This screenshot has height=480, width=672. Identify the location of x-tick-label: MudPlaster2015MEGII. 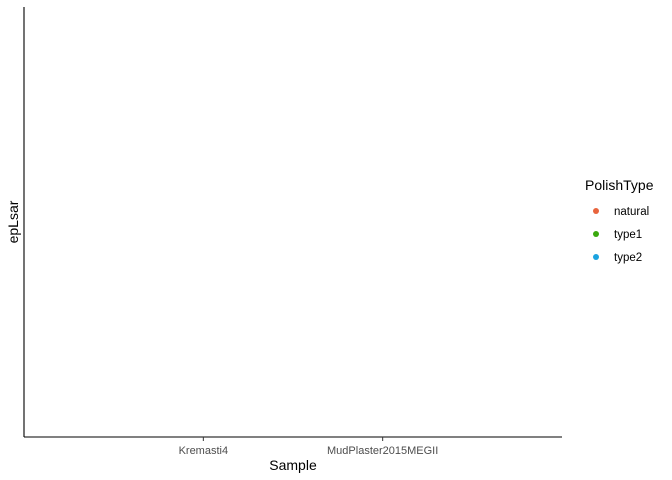
(382, 451).